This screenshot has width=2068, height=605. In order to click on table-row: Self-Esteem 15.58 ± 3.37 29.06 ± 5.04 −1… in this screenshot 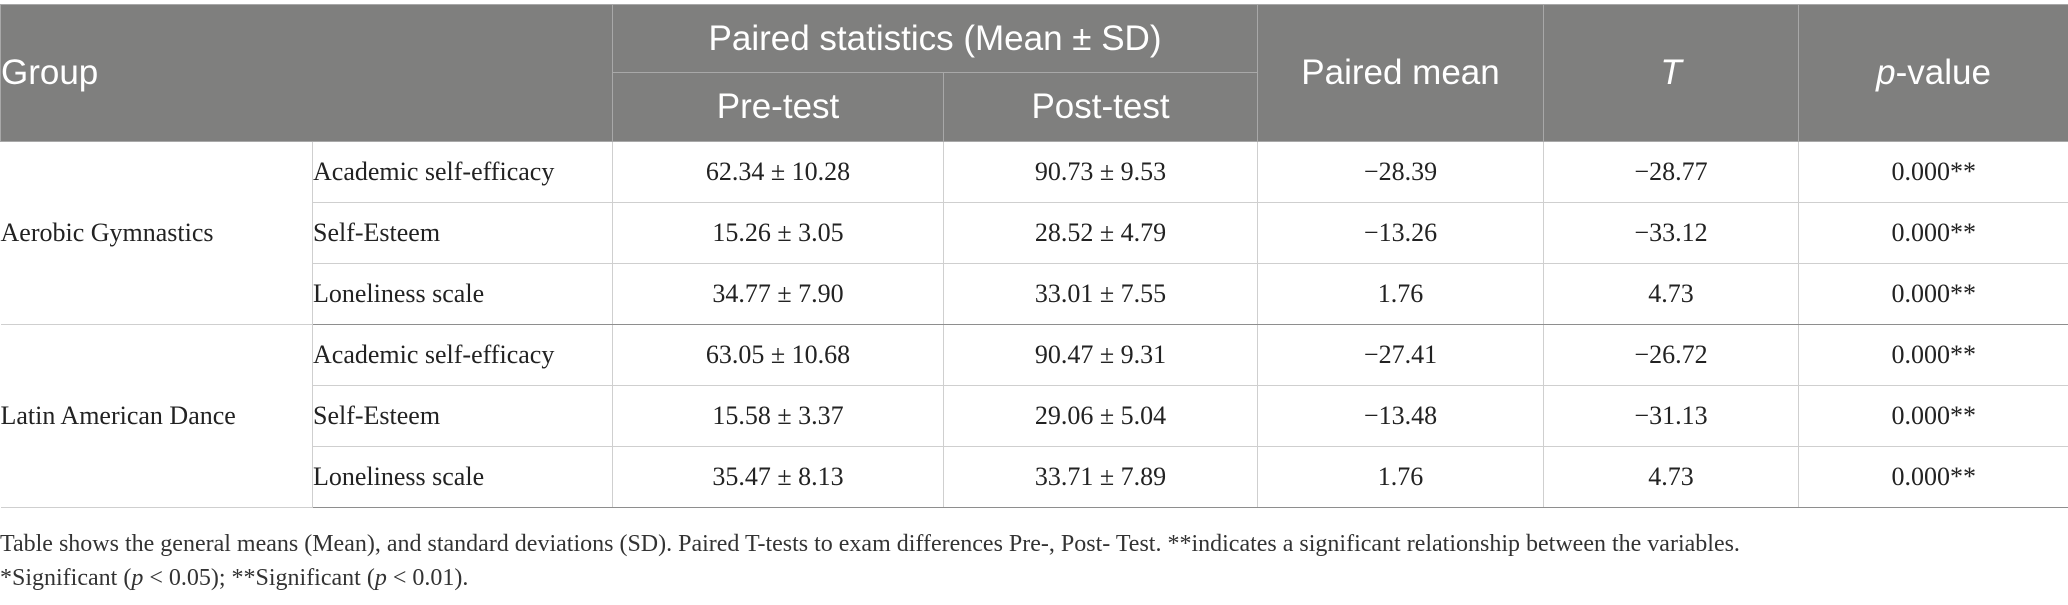, I will do `click(1034, 416)`.